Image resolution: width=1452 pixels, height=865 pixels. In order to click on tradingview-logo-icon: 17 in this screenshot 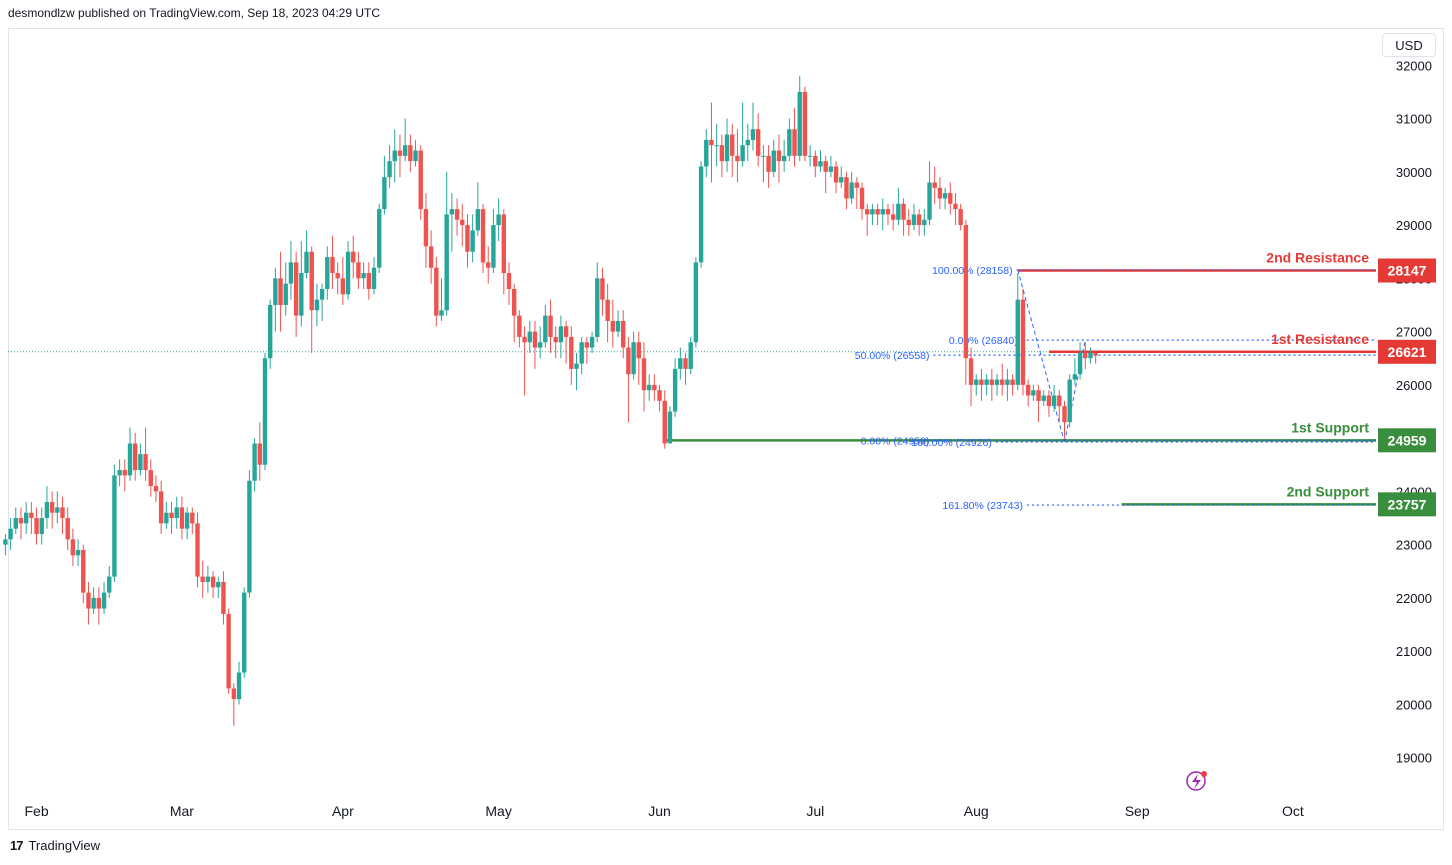, I will do `click(17, 845)`.